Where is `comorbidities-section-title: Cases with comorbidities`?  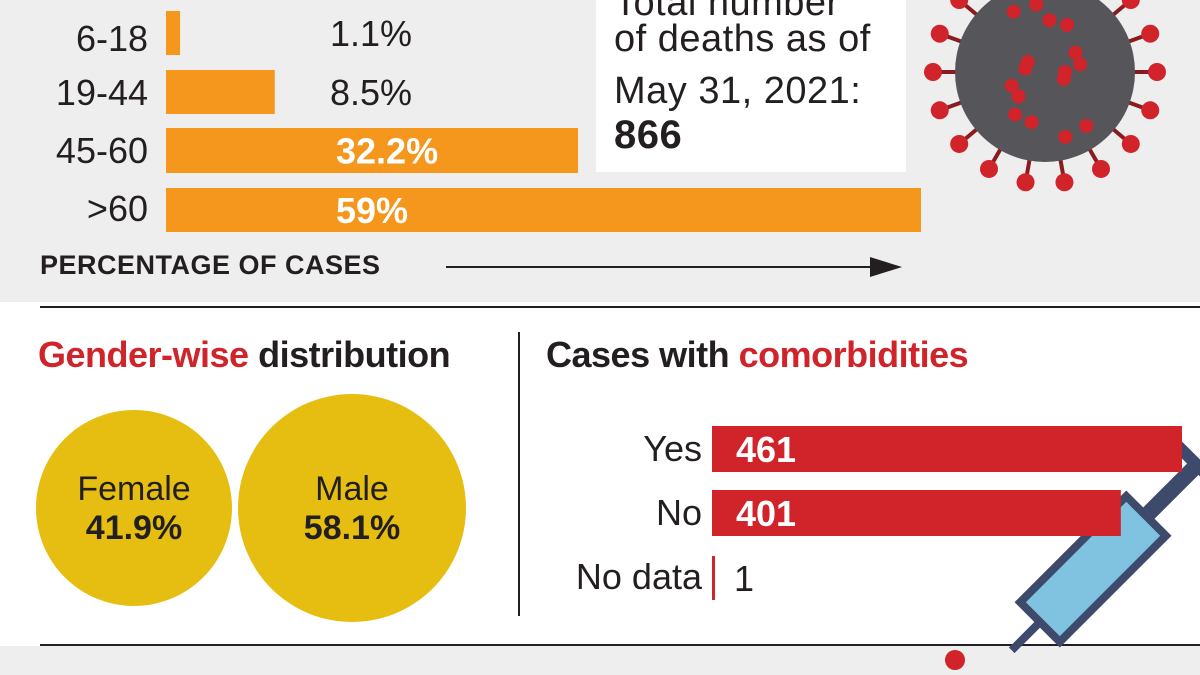
comorbidities-section-title: Cases with comorbidities is located at coordinates (757, 354).